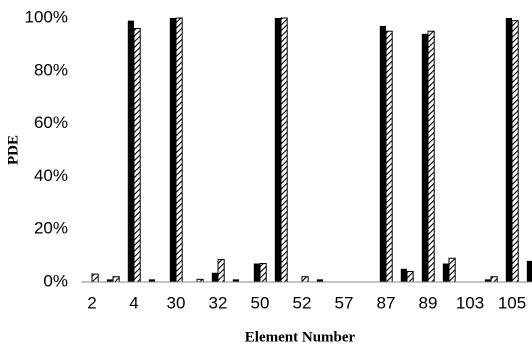 The image size is (532, 351). I want to click on y-tick-label: 100%, so click(46, 16).